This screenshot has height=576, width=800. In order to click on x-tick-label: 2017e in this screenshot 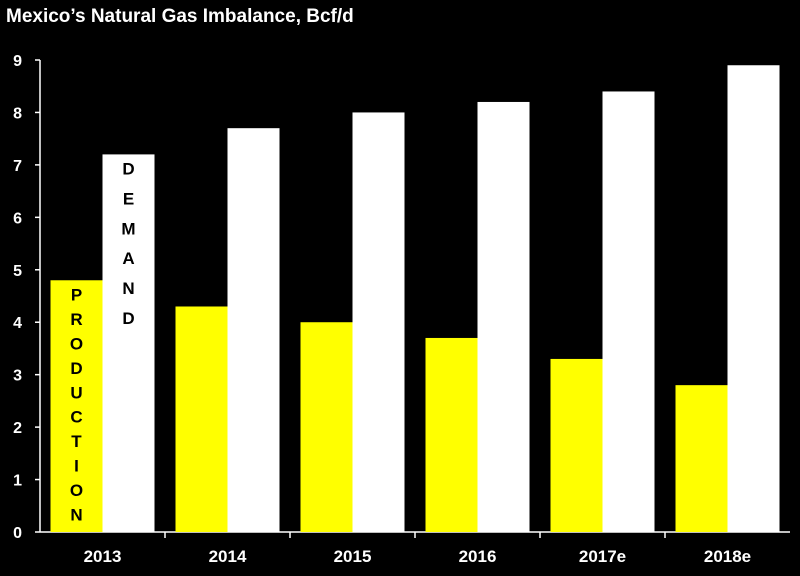, I will do `click(602, 556)`.